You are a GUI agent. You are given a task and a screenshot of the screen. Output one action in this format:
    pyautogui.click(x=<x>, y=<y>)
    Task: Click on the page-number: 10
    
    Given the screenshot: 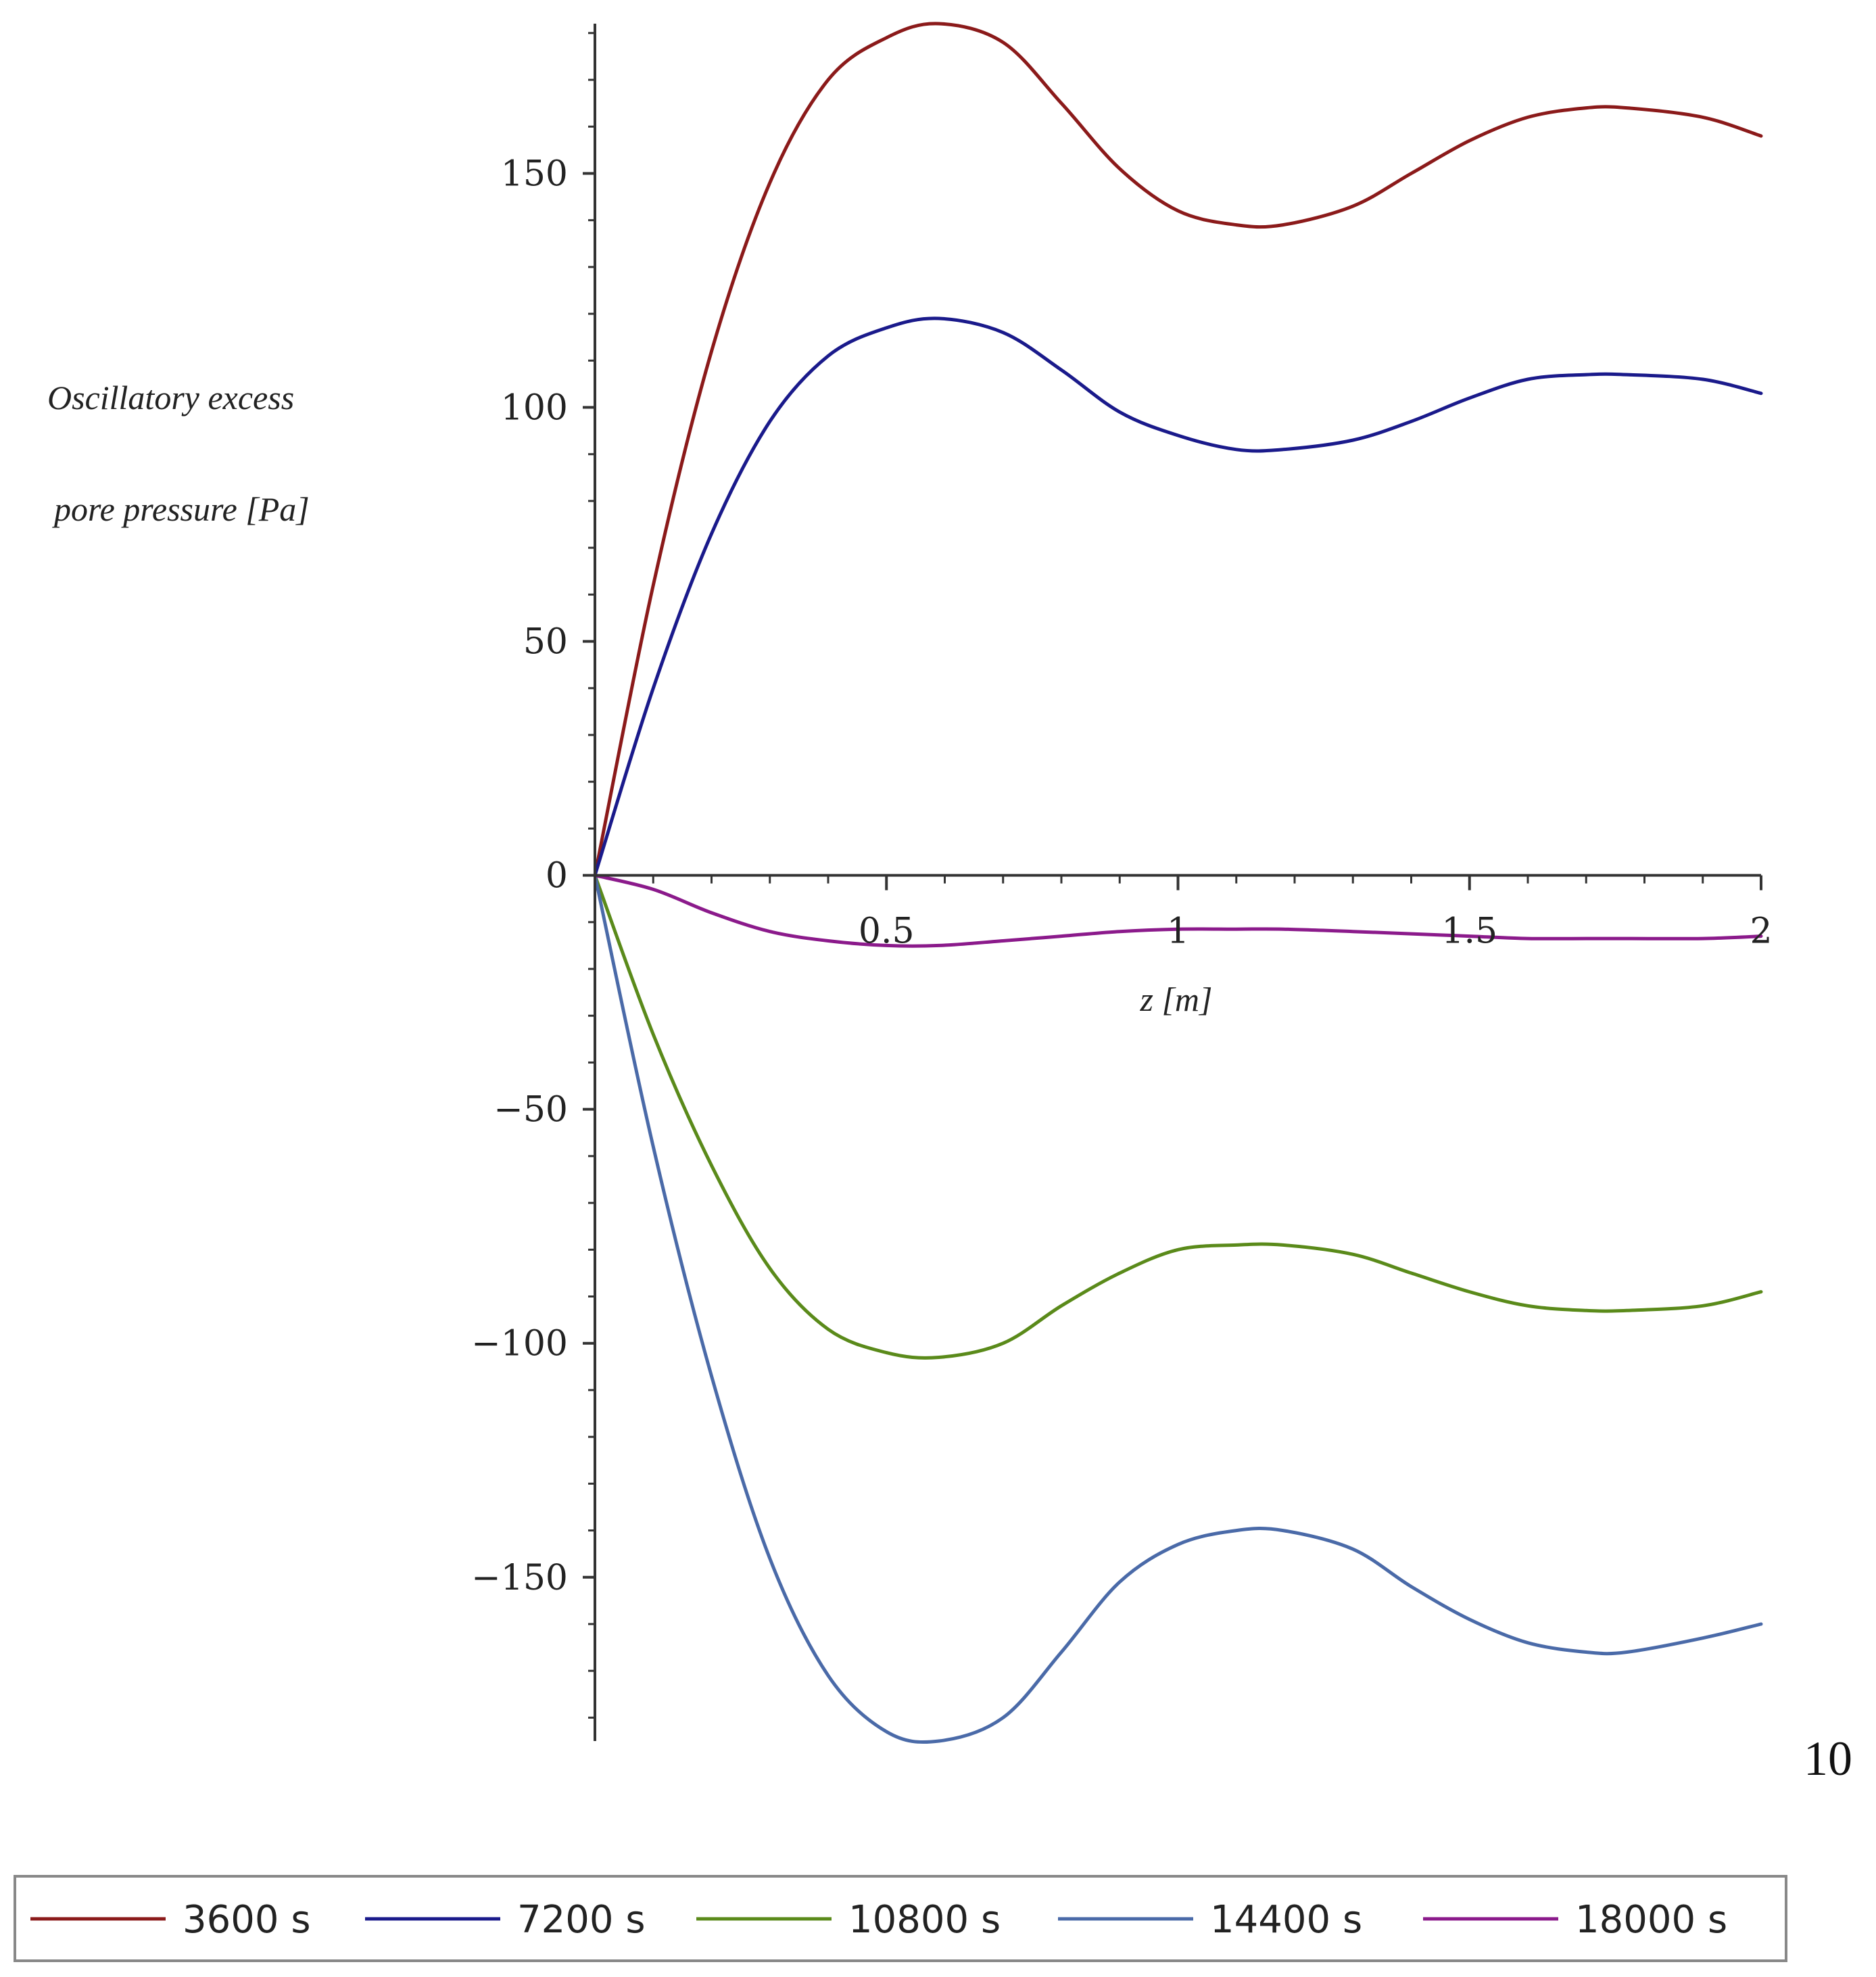 What is the action you would take?
    pyautogui.click(x=1828, y=1759)
    